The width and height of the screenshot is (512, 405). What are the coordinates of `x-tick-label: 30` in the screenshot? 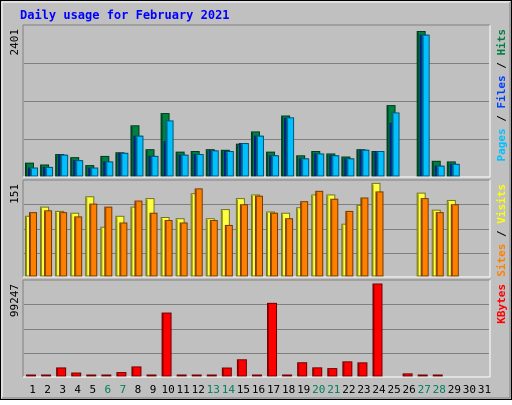 It's located at (469, 389).